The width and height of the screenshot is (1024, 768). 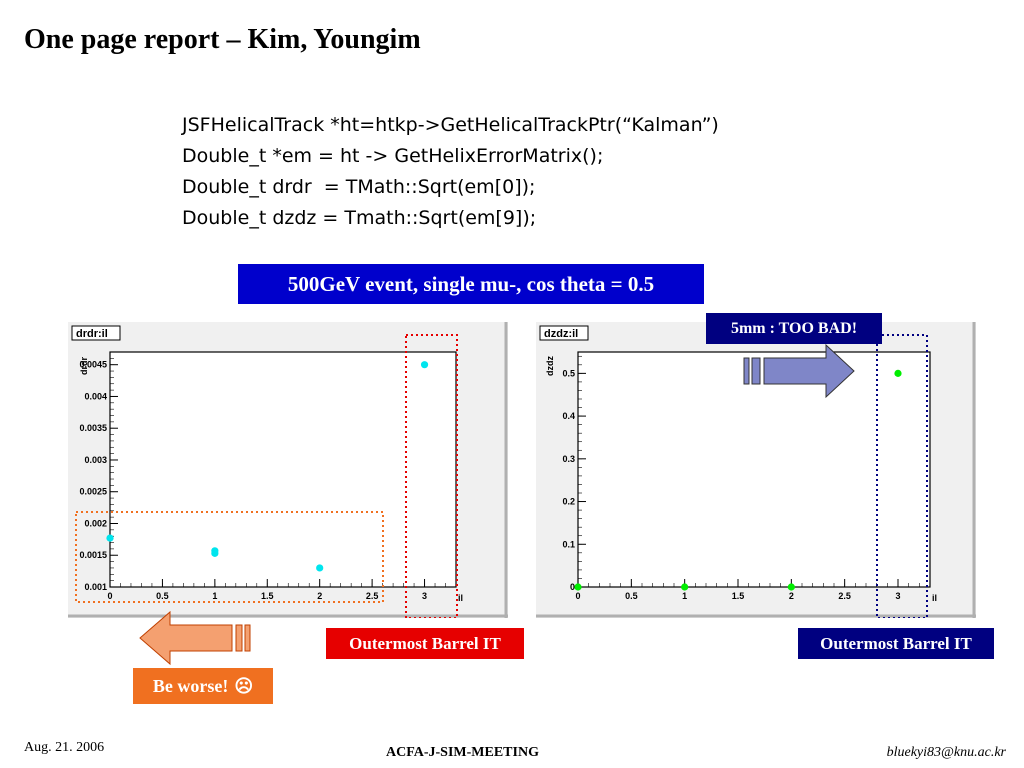 What do you see at coordinates (568, 502) in the screenshot?
I see `y-tick-label: 0.2` at bounding box center [568, 502].